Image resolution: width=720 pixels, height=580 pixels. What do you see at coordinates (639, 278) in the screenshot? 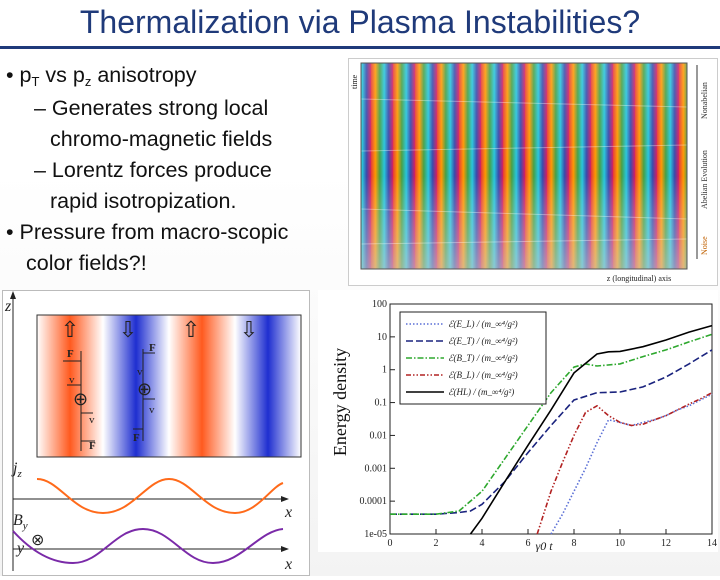
I see `sim-z-label: z (longitudinal) axis` at bounding box center [639, 278].